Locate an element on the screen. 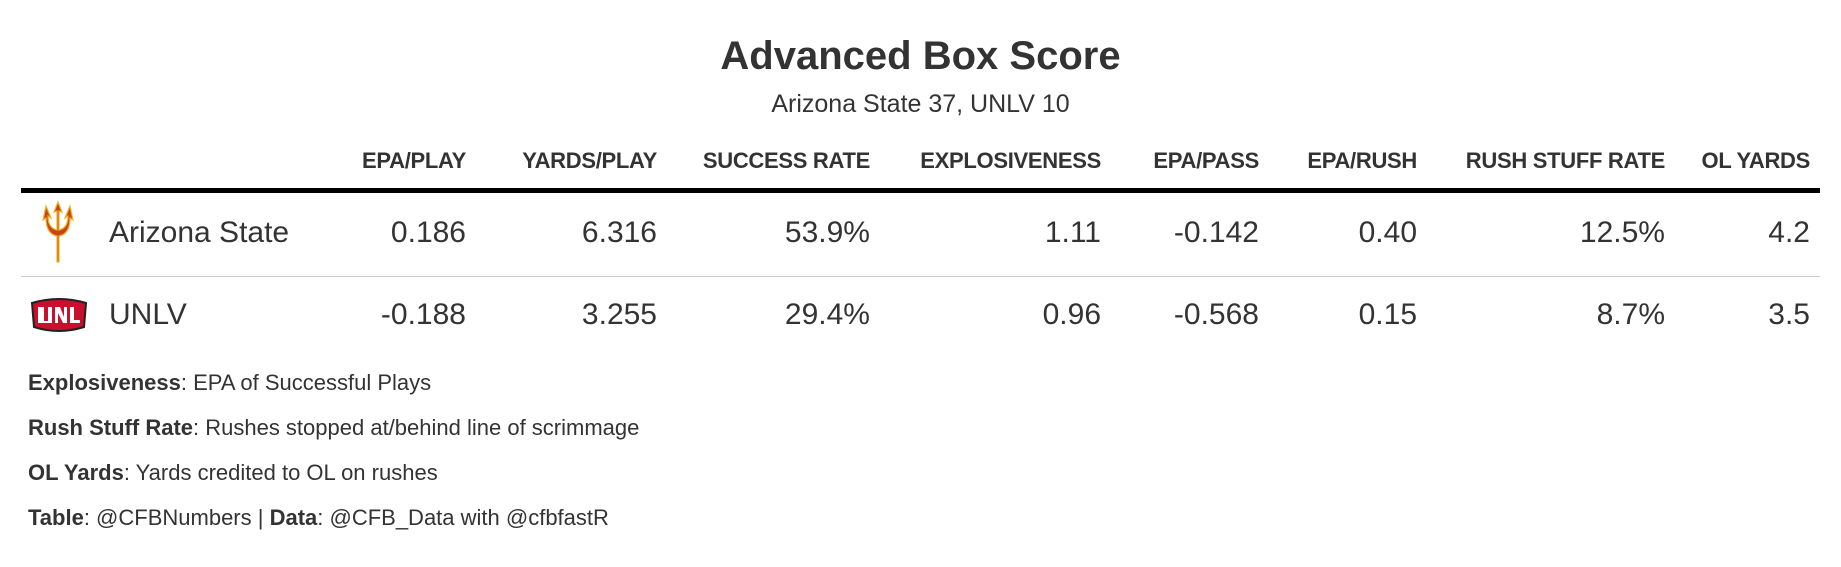  footnote: Explosiveness: EPA of Successful Plays is located at coordinates (229, 383).